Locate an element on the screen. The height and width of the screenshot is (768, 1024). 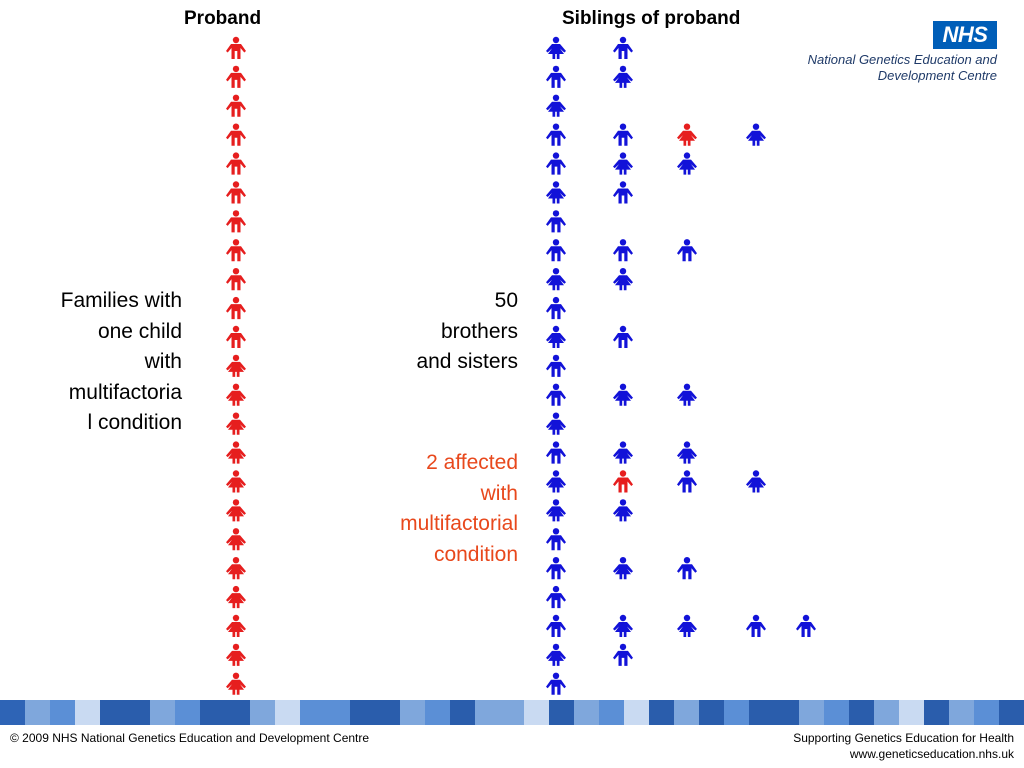
affected-line: multifactorial is located at coordinates (459, 523).